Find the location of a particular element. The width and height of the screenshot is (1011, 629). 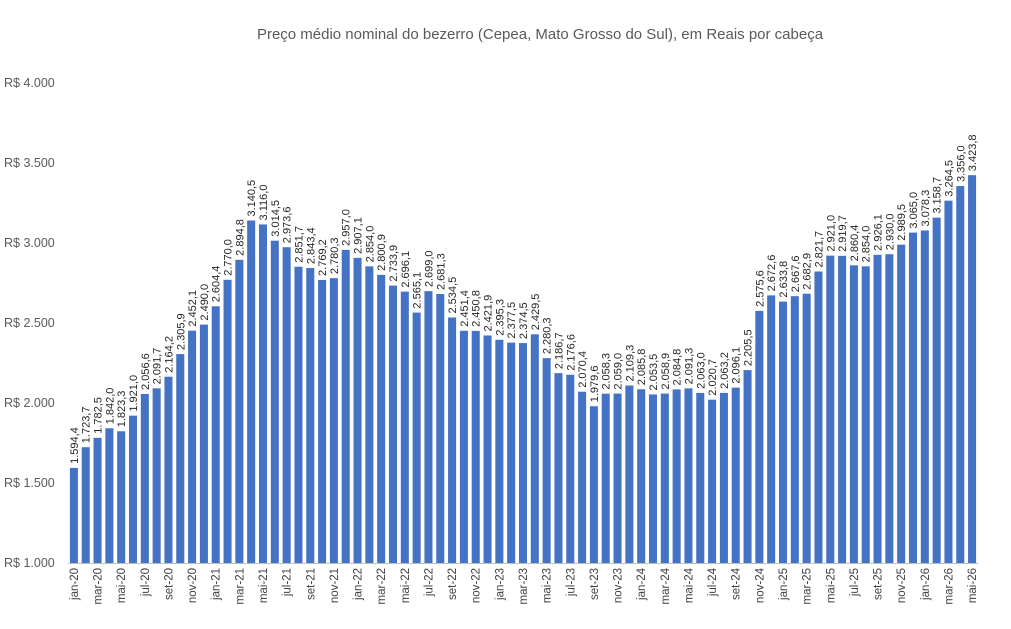

data-label: 2.672,6 is located at coordinates (772, 273).